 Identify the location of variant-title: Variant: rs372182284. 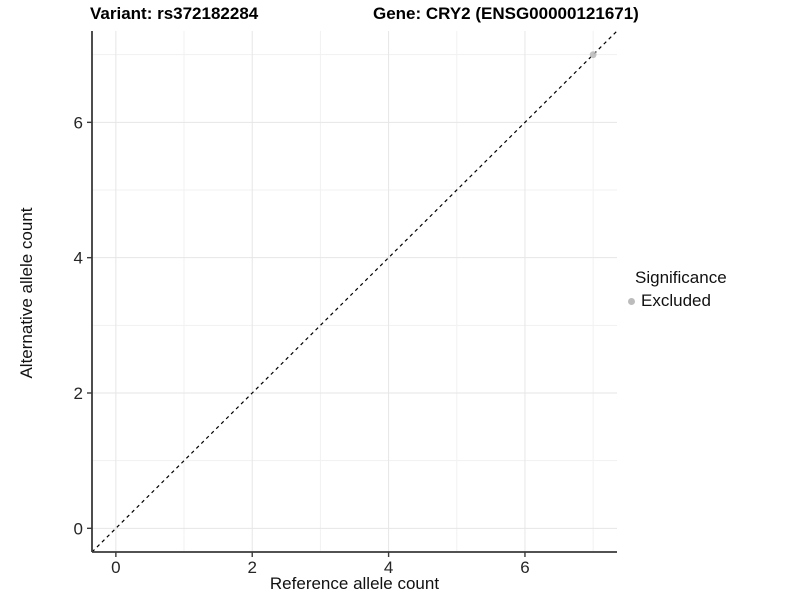
(174, 13).